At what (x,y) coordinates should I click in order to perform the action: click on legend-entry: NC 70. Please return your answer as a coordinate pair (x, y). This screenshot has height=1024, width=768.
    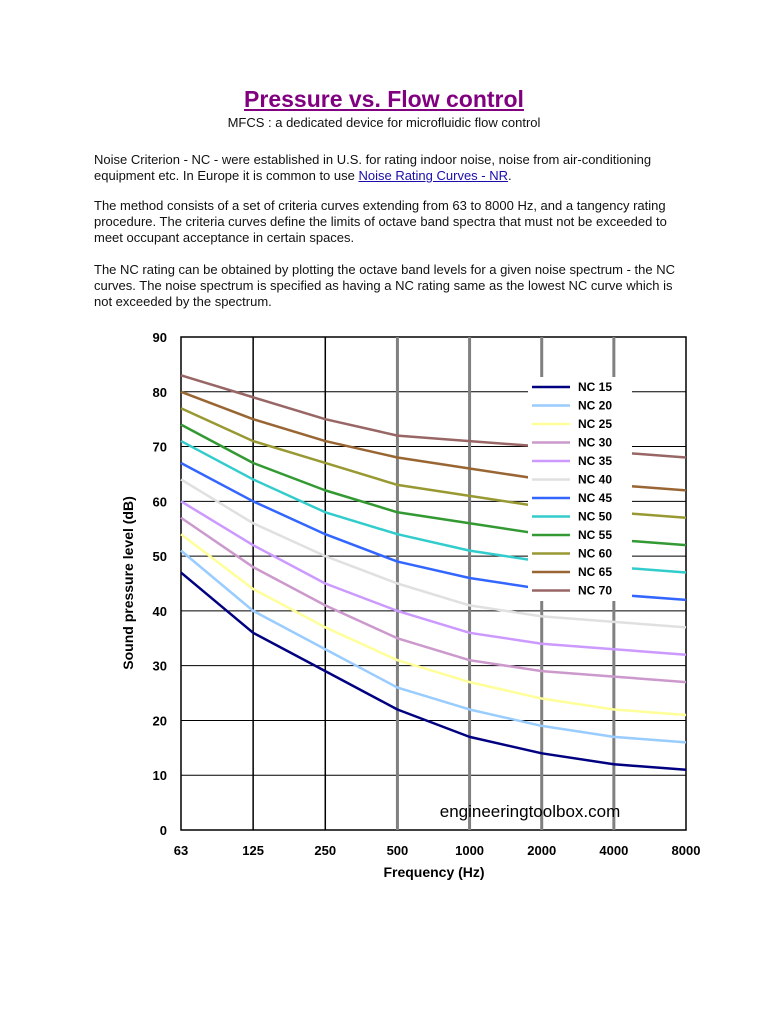
    Looking at the image, I should click on (595, 591).